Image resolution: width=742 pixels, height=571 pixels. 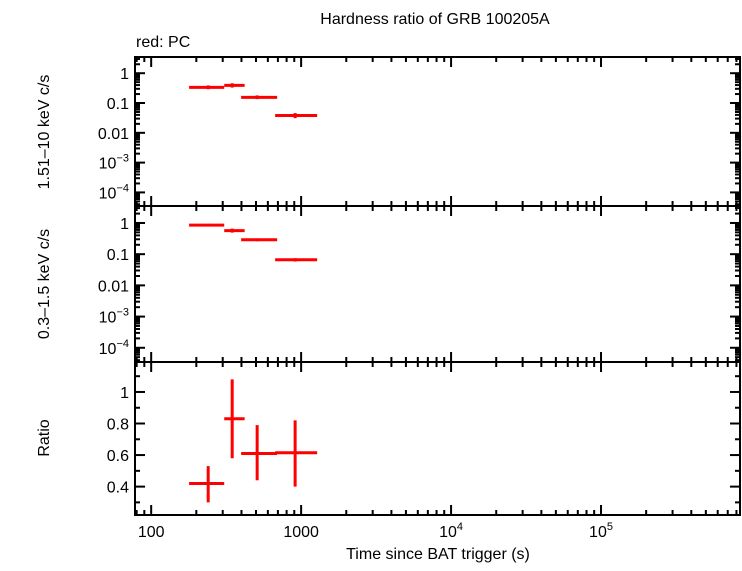 What do you see at coordinates (44, 132) in the screenshot?
I see `y-axis-label-hard: 1.51–10 keV c/s` at bounding box center [44, 132].